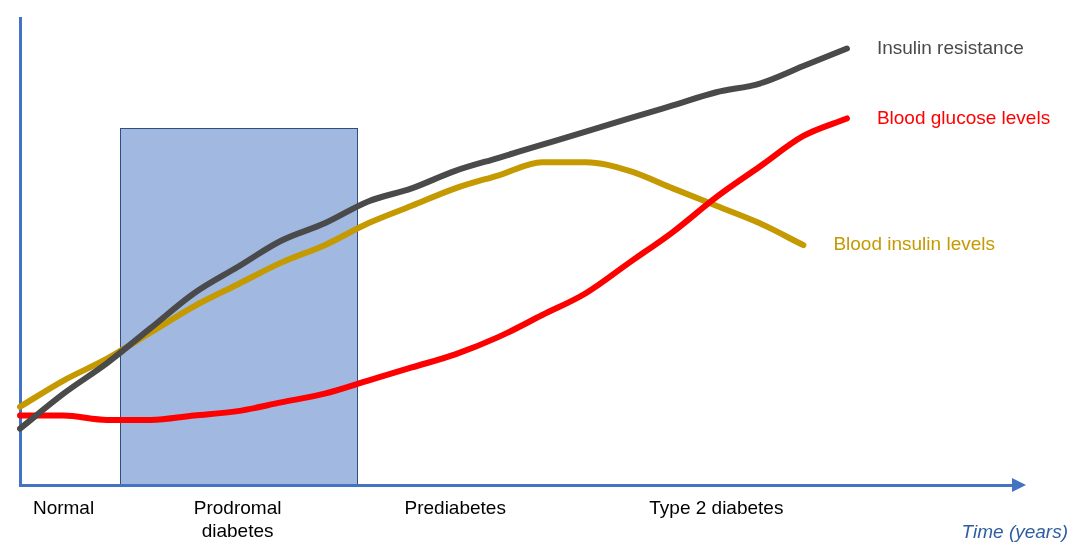 This screenshot has height=555, width=1079. I want to click on x-tick-label: Prediabetes, so click(455, 508).